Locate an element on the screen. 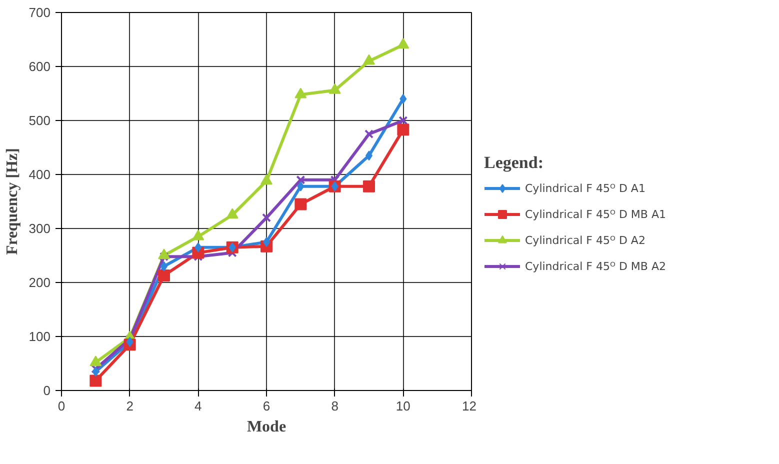 This screenshot has width=779, height=464. legend-label: Cylindrical F 45ᴼ D MB A1 is located at coordinates (595, 214).